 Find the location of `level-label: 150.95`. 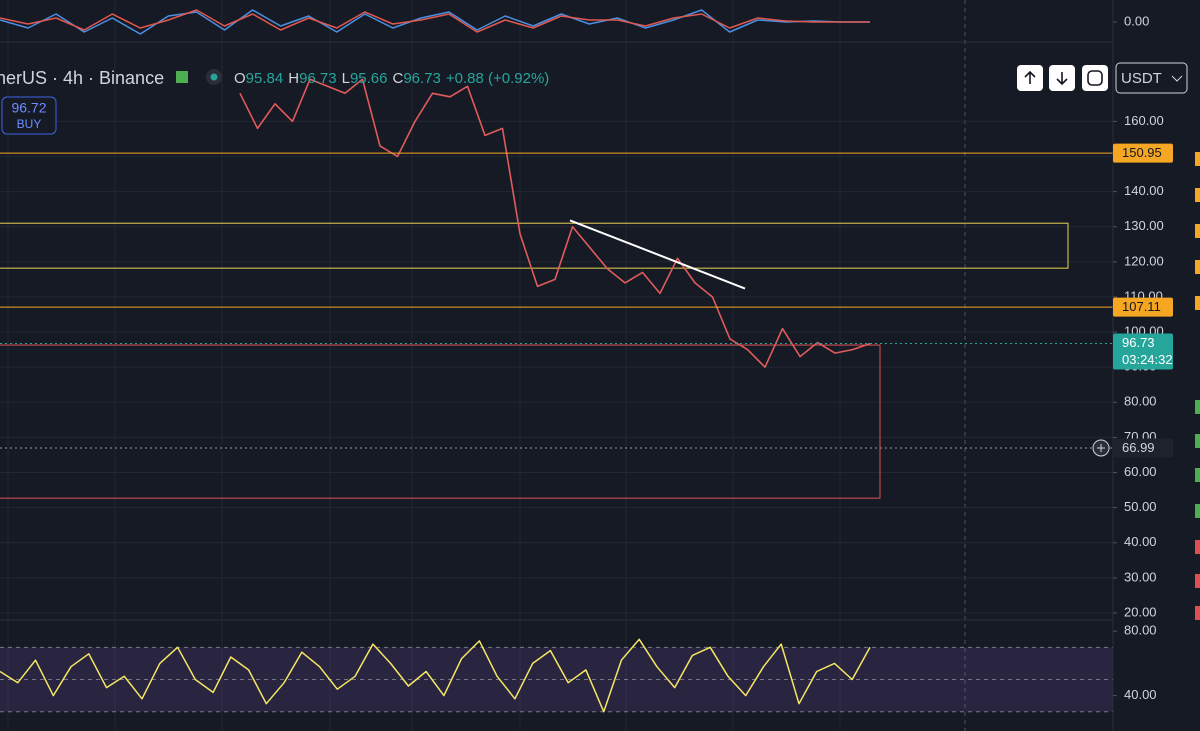

level-label: 150.95 is located at coordinates (1142, 152).